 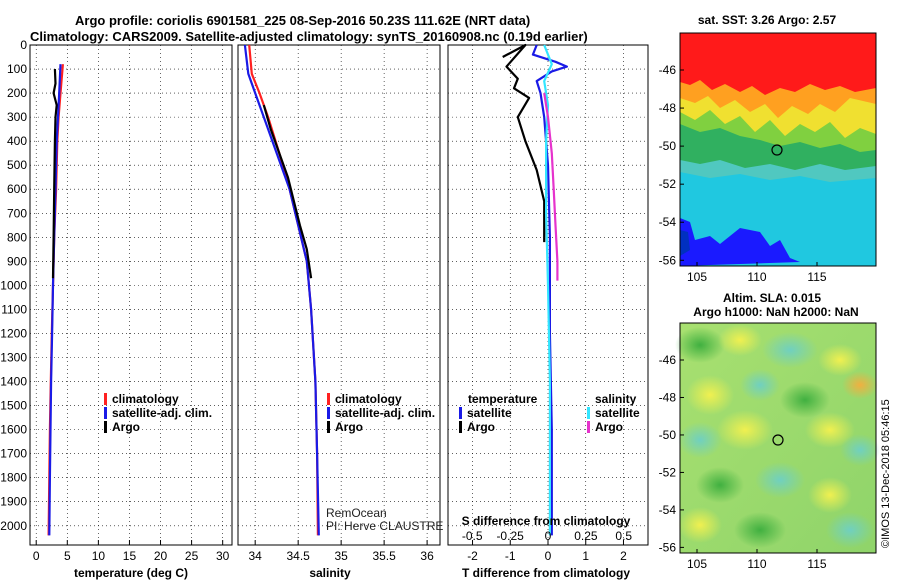 I want to click on y-tick-label: 1800, so click(x=13, y=478).